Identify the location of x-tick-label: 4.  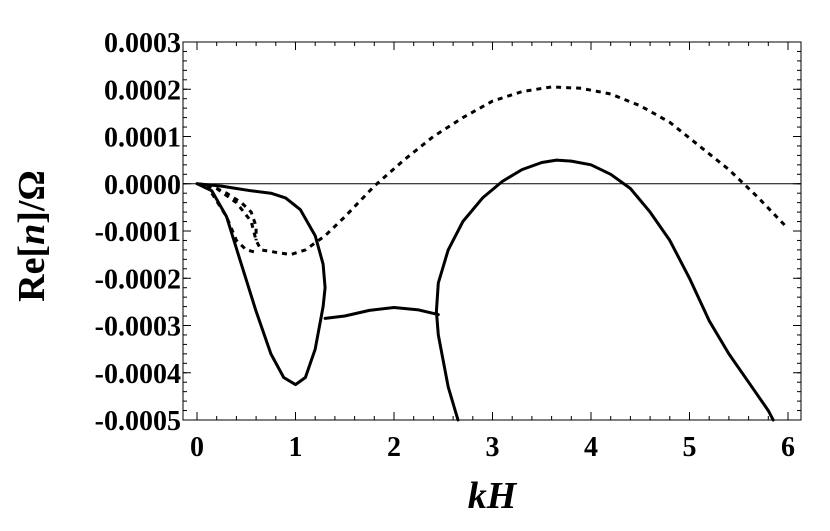
(591, 447).